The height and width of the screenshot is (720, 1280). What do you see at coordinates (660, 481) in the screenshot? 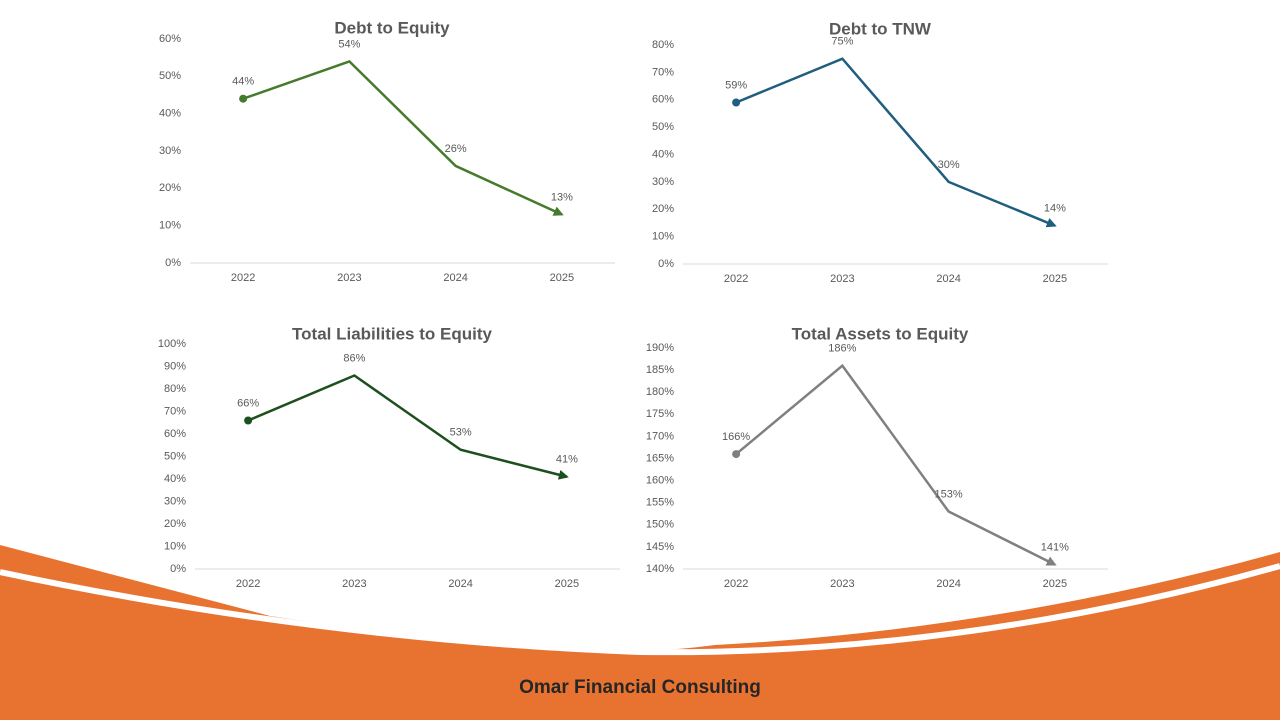
I see `y-tick-label: 160%` at bounding box center [660, 481].